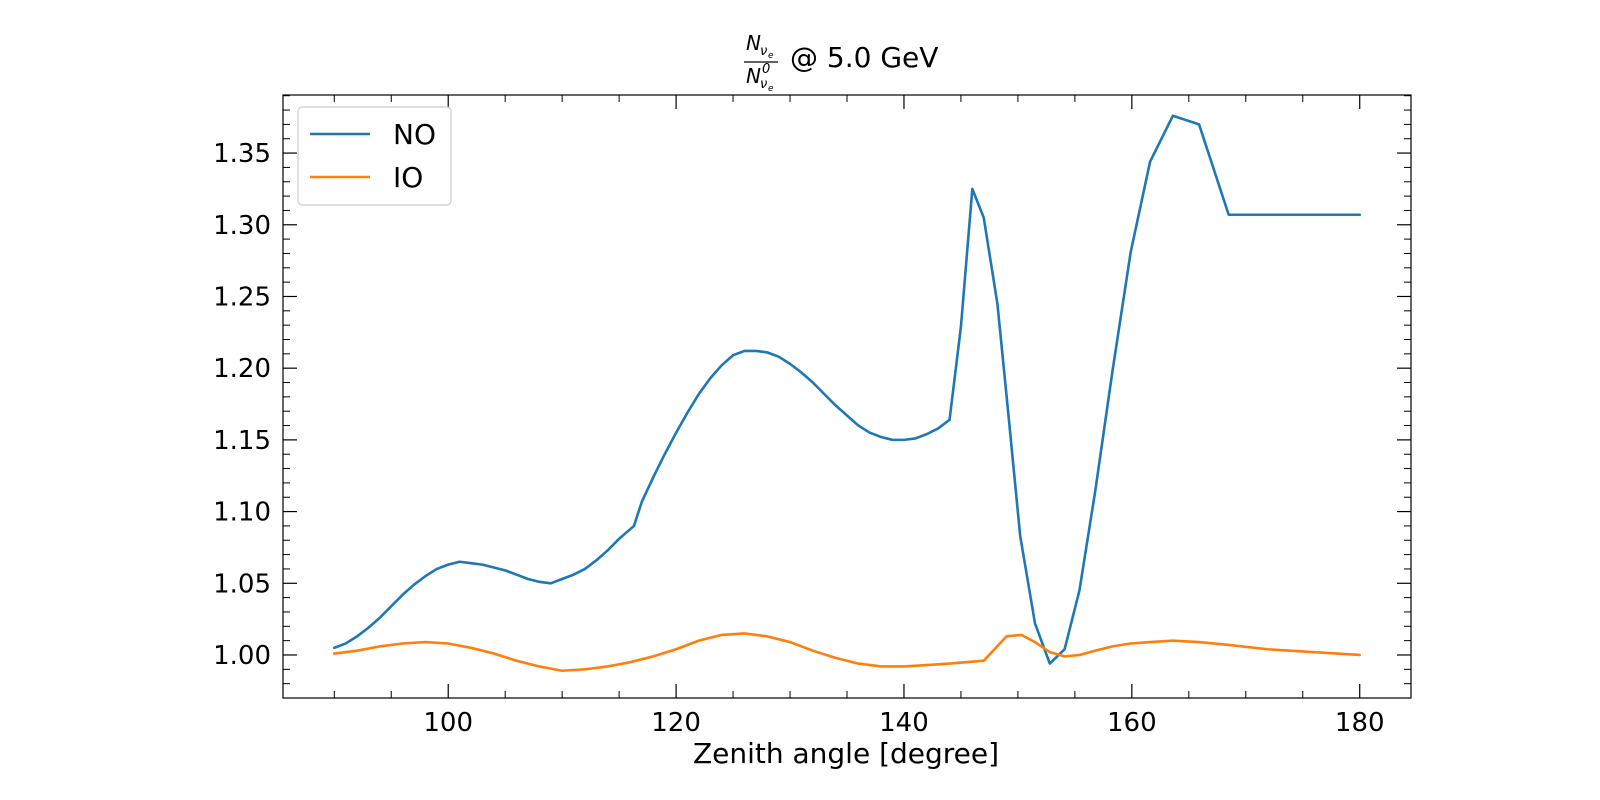 This screenshot has width=1600, height=800. Describe the element at coordinates (242, 369) in the screenshot. I see `y-tick-label: 1.20` at that location.